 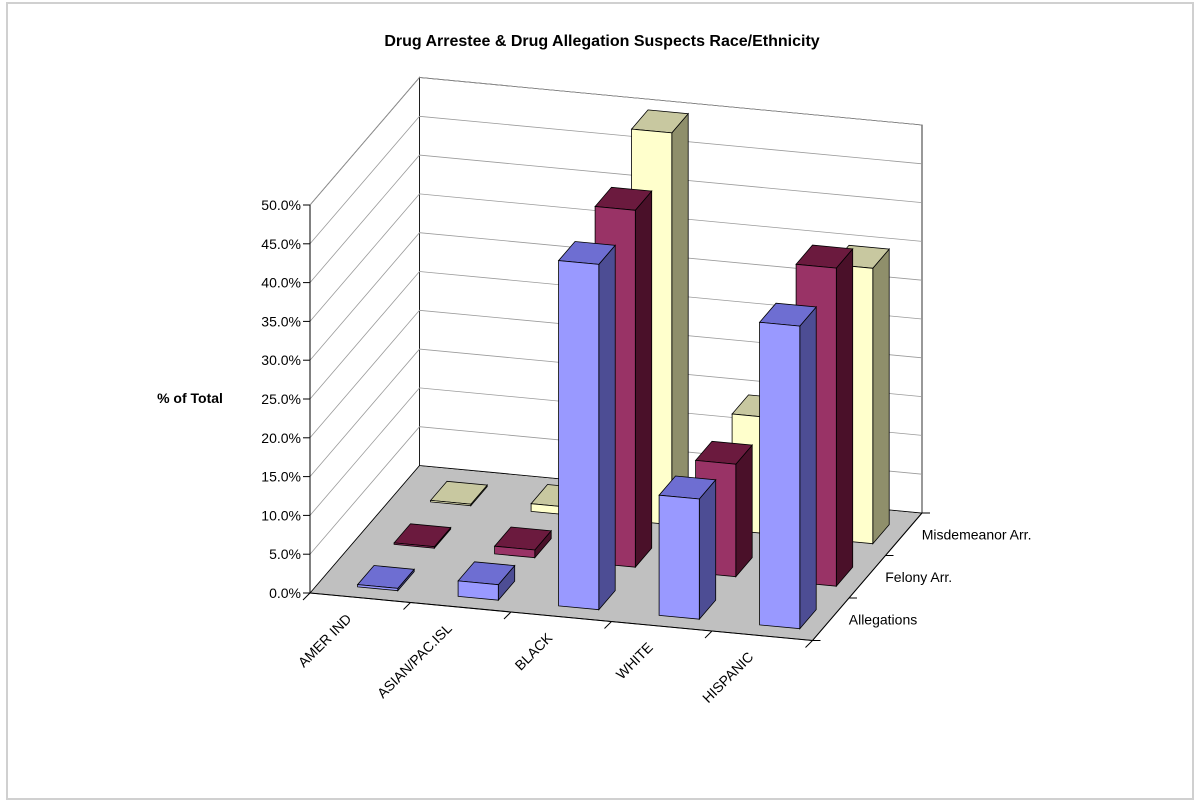 What do you see at coordinates (414, 660) in the screenshot?
I see `x-tick-label: ASIAN/PAC.ISL` at bounding box center [414, 660].